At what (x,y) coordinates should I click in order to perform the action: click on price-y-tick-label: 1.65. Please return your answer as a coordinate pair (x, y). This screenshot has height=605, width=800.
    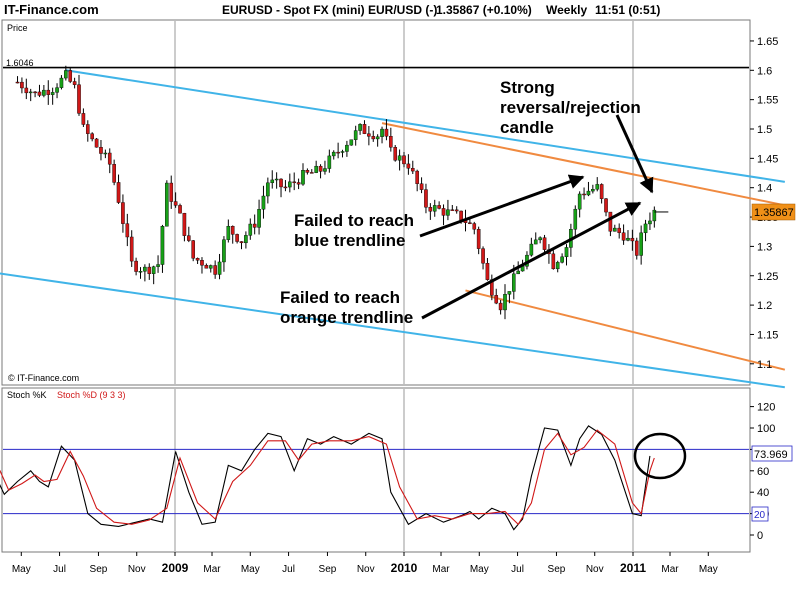
    Looking at the image, I should click on (767, 42).